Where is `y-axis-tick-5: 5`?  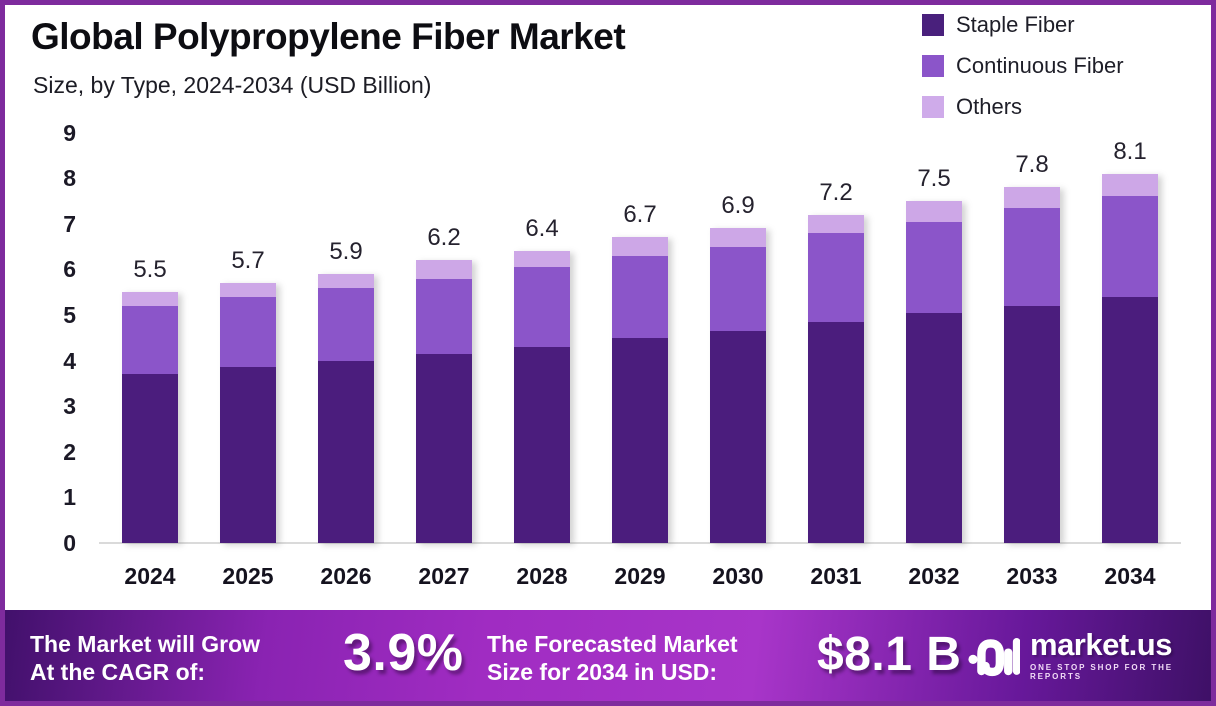 y-axis-tick-5: 5 is located at coordinates (69, 315).